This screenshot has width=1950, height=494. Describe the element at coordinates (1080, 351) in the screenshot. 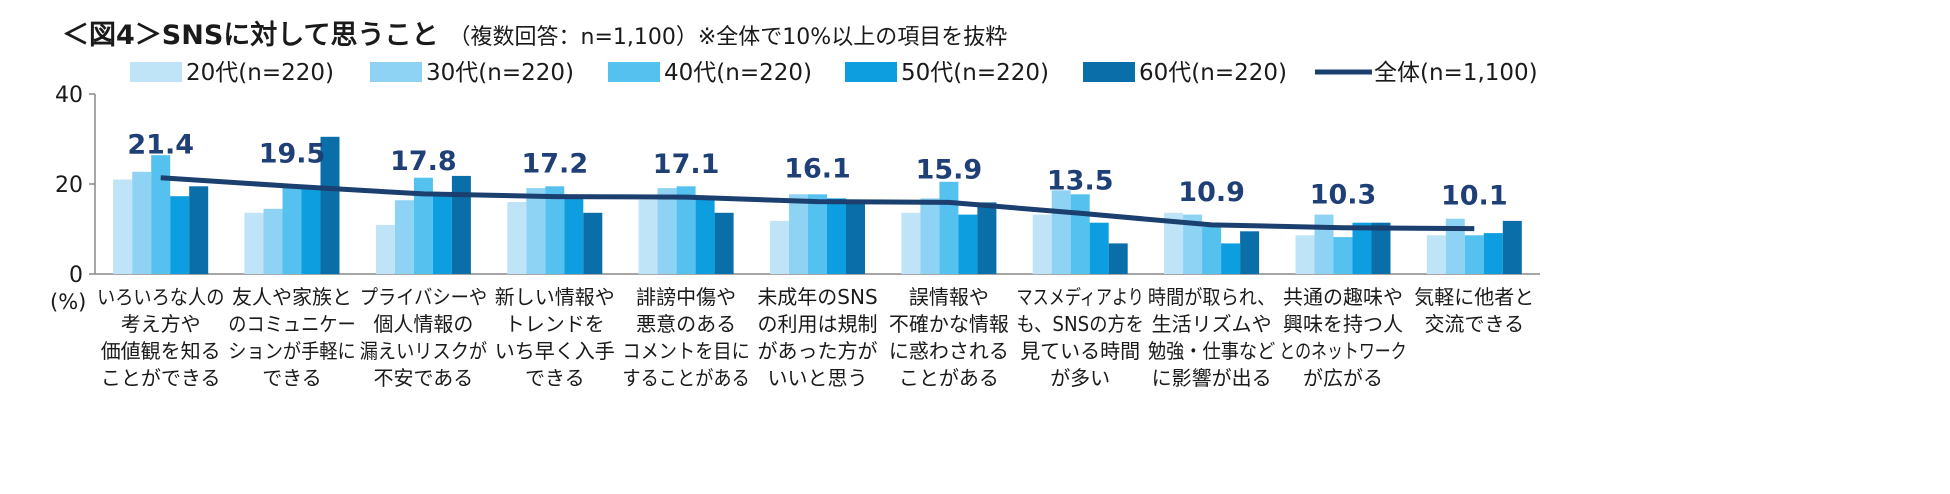

I see `category-label: 見ている時間` at that location.